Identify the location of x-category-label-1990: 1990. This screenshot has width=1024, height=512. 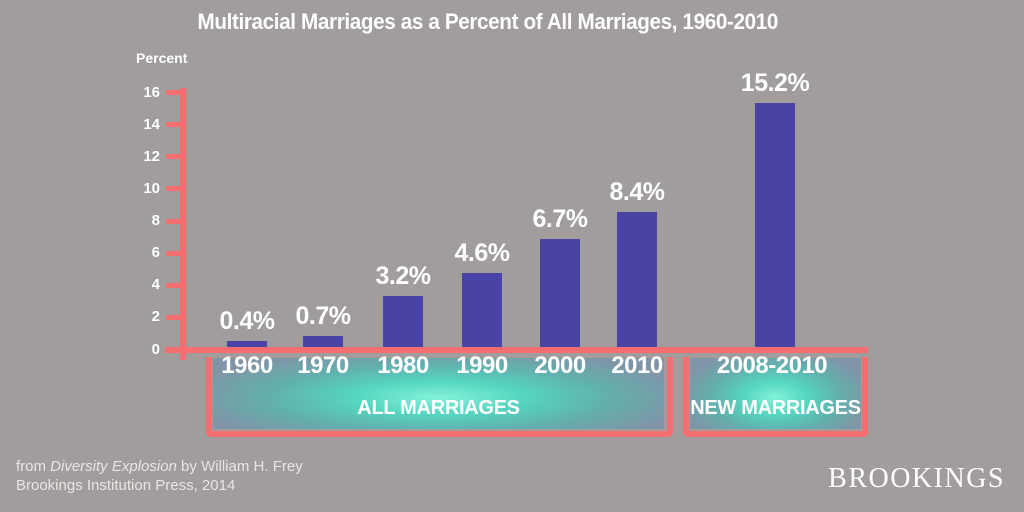
(482, 365).